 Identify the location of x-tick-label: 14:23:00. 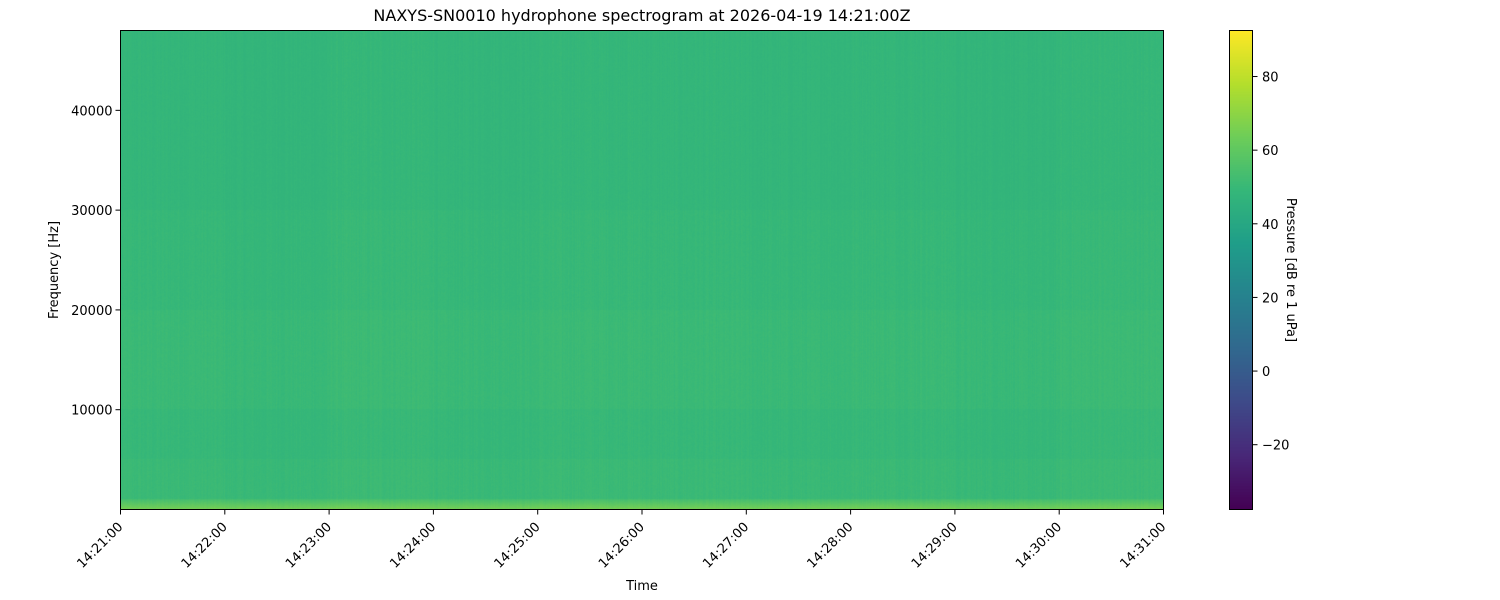
(309, 546).